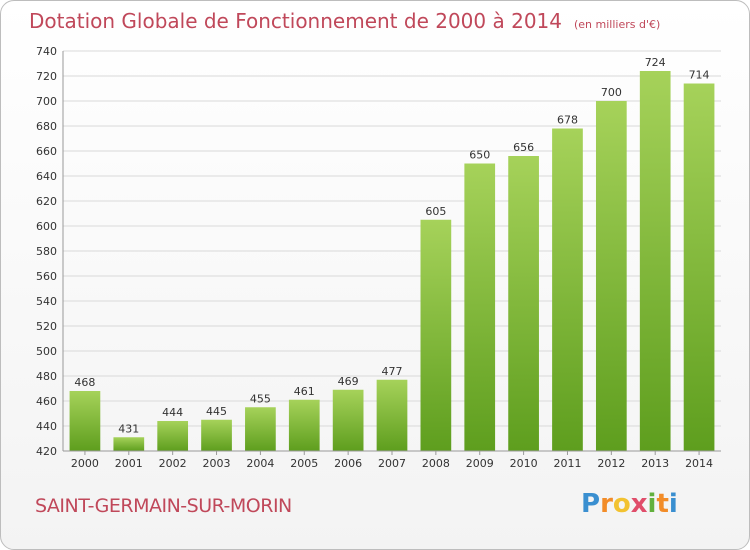 This screenshot has width=750, height=550. Describe the element at coordinates (304, 391) in the screenshot. I see `value-label-2005: 461` at that location.